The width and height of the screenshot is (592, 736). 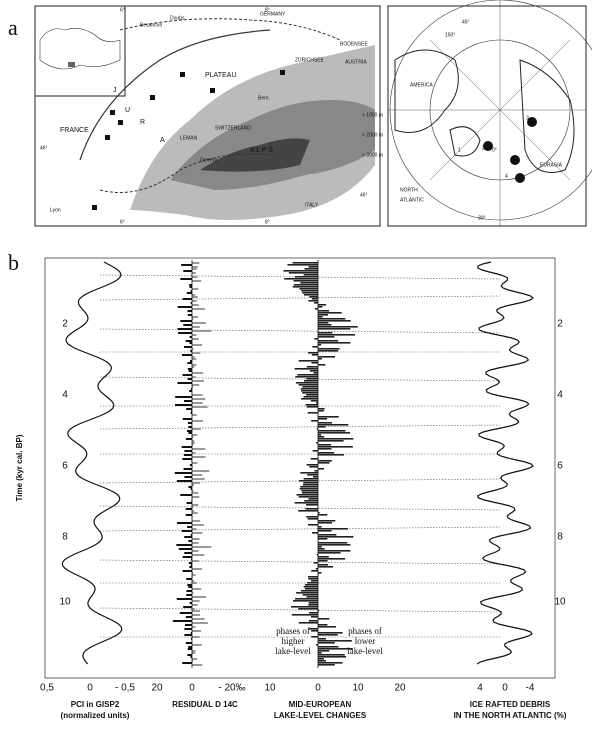 What do you see at coordinates (220, 75) in the screenshot?
I see `map-label: PLATEAU` at bounding box center [220, 75].